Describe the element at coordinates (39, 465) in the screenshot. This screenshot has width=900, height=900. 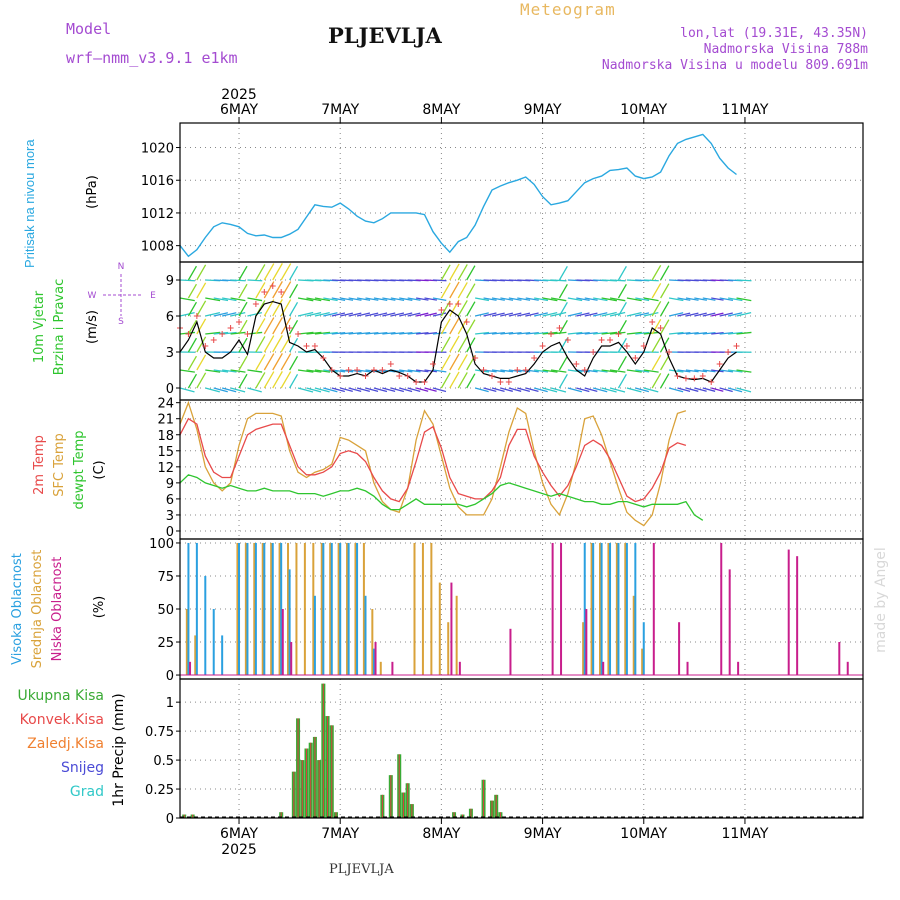
I see `temp-axis-title-1: 2m Temp` at that location.